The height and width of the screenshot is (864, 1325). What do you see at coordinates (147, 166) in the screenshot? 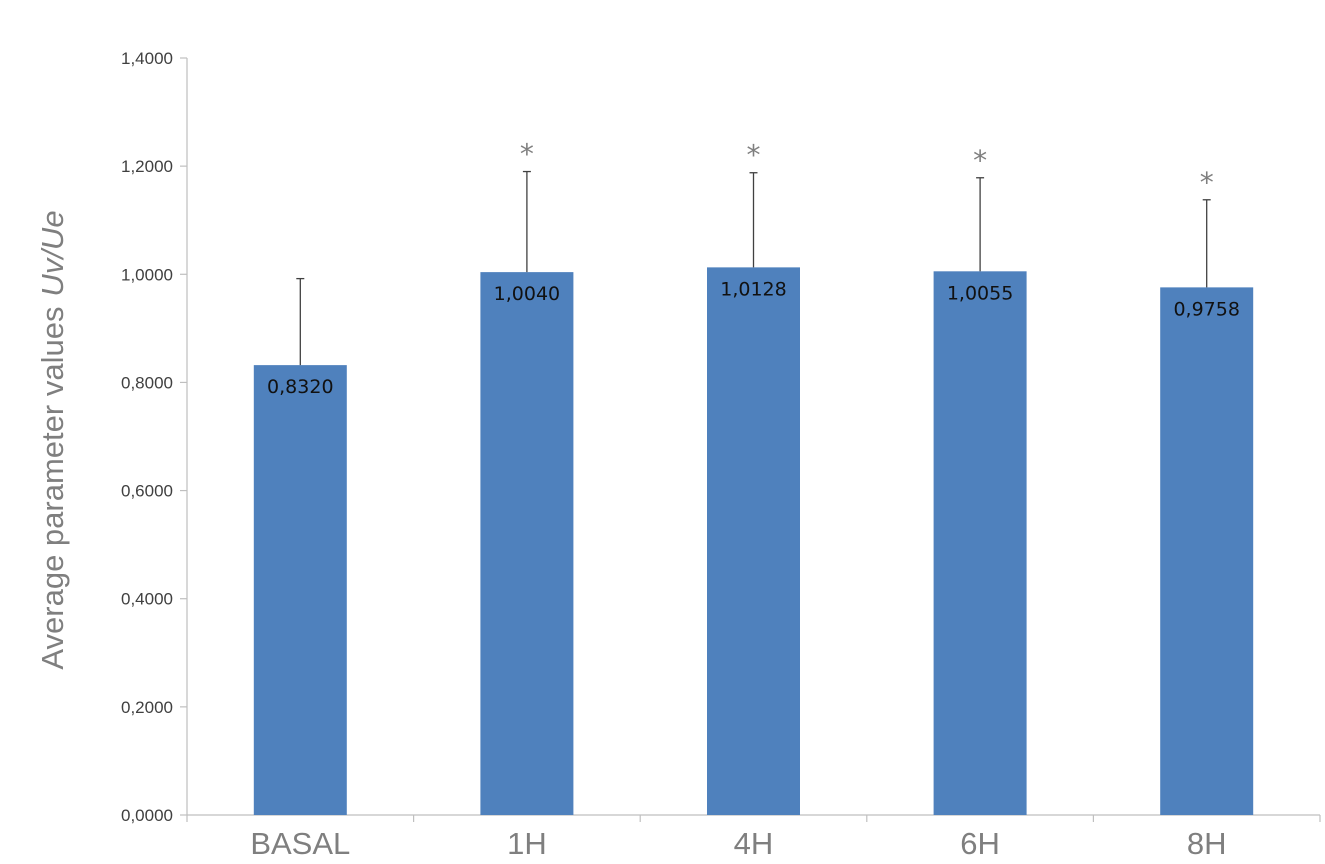
I see `y-tick-label: 1,2000` at bounding box center [147, 166].